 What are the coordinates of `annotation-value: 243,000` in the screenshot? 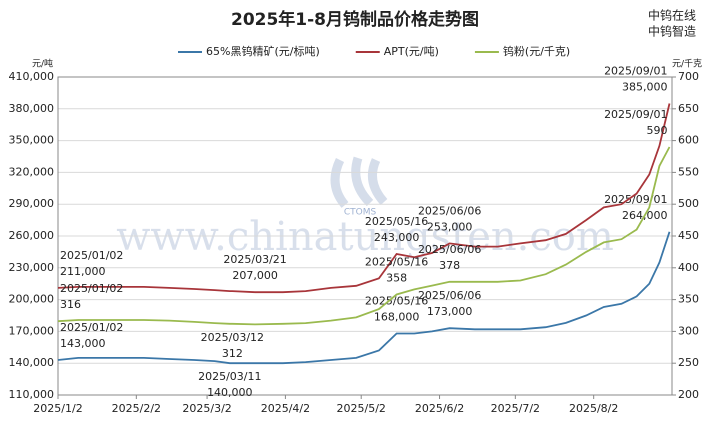 It's located at (397, 237).